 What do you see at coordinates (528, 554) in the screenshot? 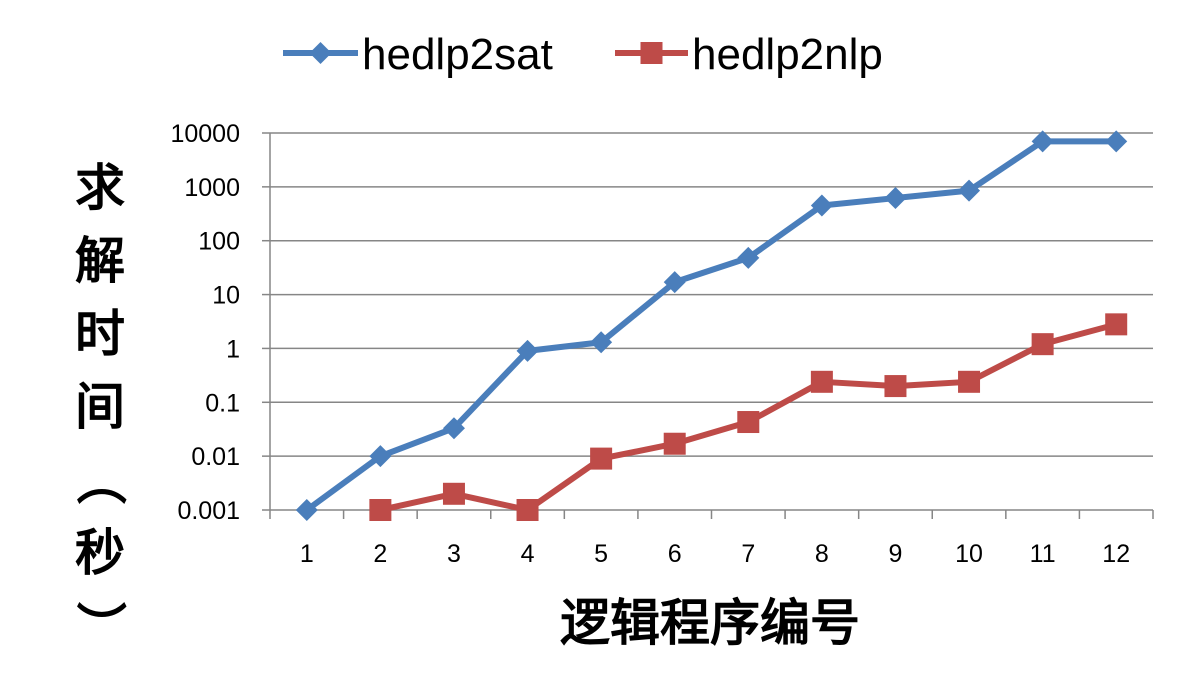
I see `x-tick-label: 4` at bounding box center [528, 554].